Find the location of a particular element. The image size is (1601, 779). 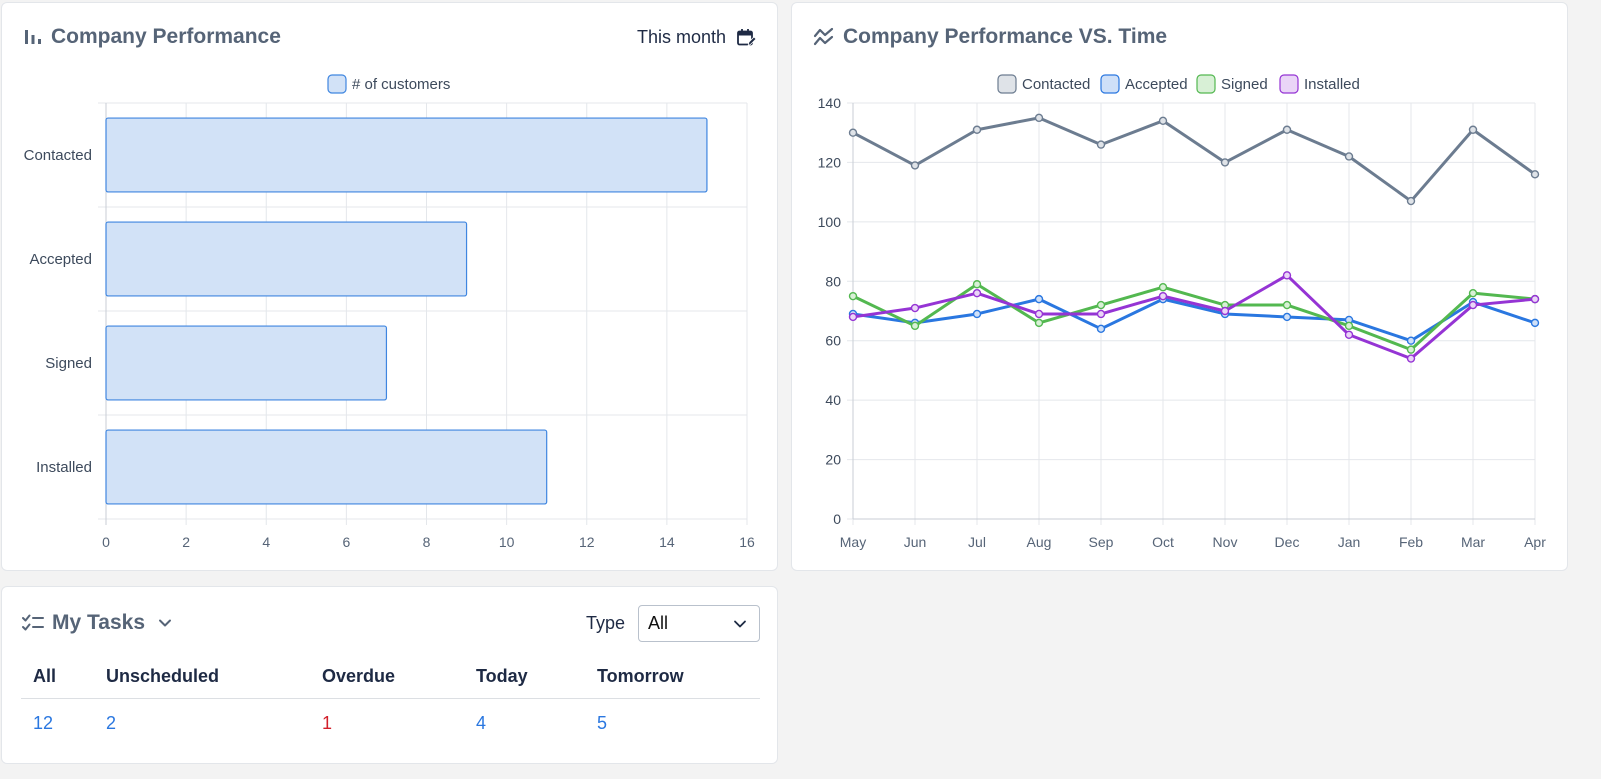

task-type-select-value: All is located at coordinates (658, 623).